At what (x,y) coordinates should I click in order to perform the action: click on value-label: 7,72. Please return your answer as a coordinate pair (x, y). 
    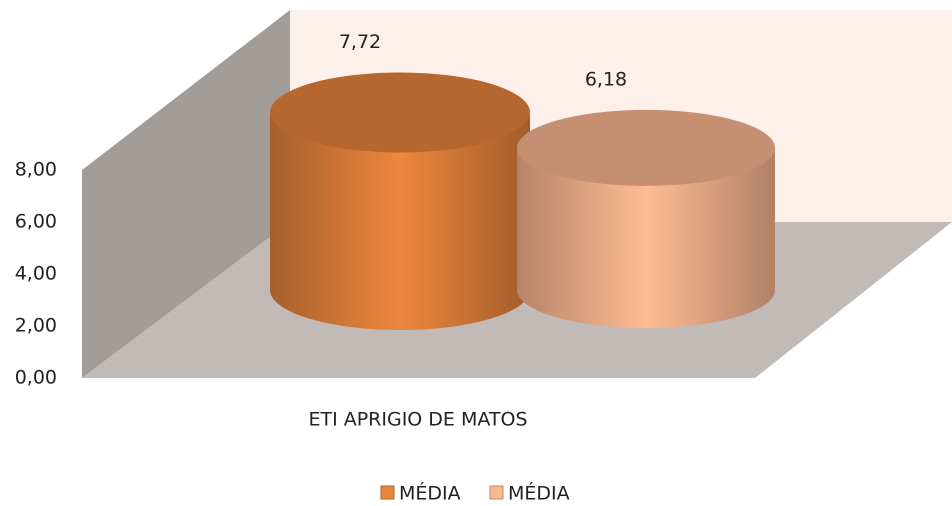
    Looking at the image, I should click on (360, 42).